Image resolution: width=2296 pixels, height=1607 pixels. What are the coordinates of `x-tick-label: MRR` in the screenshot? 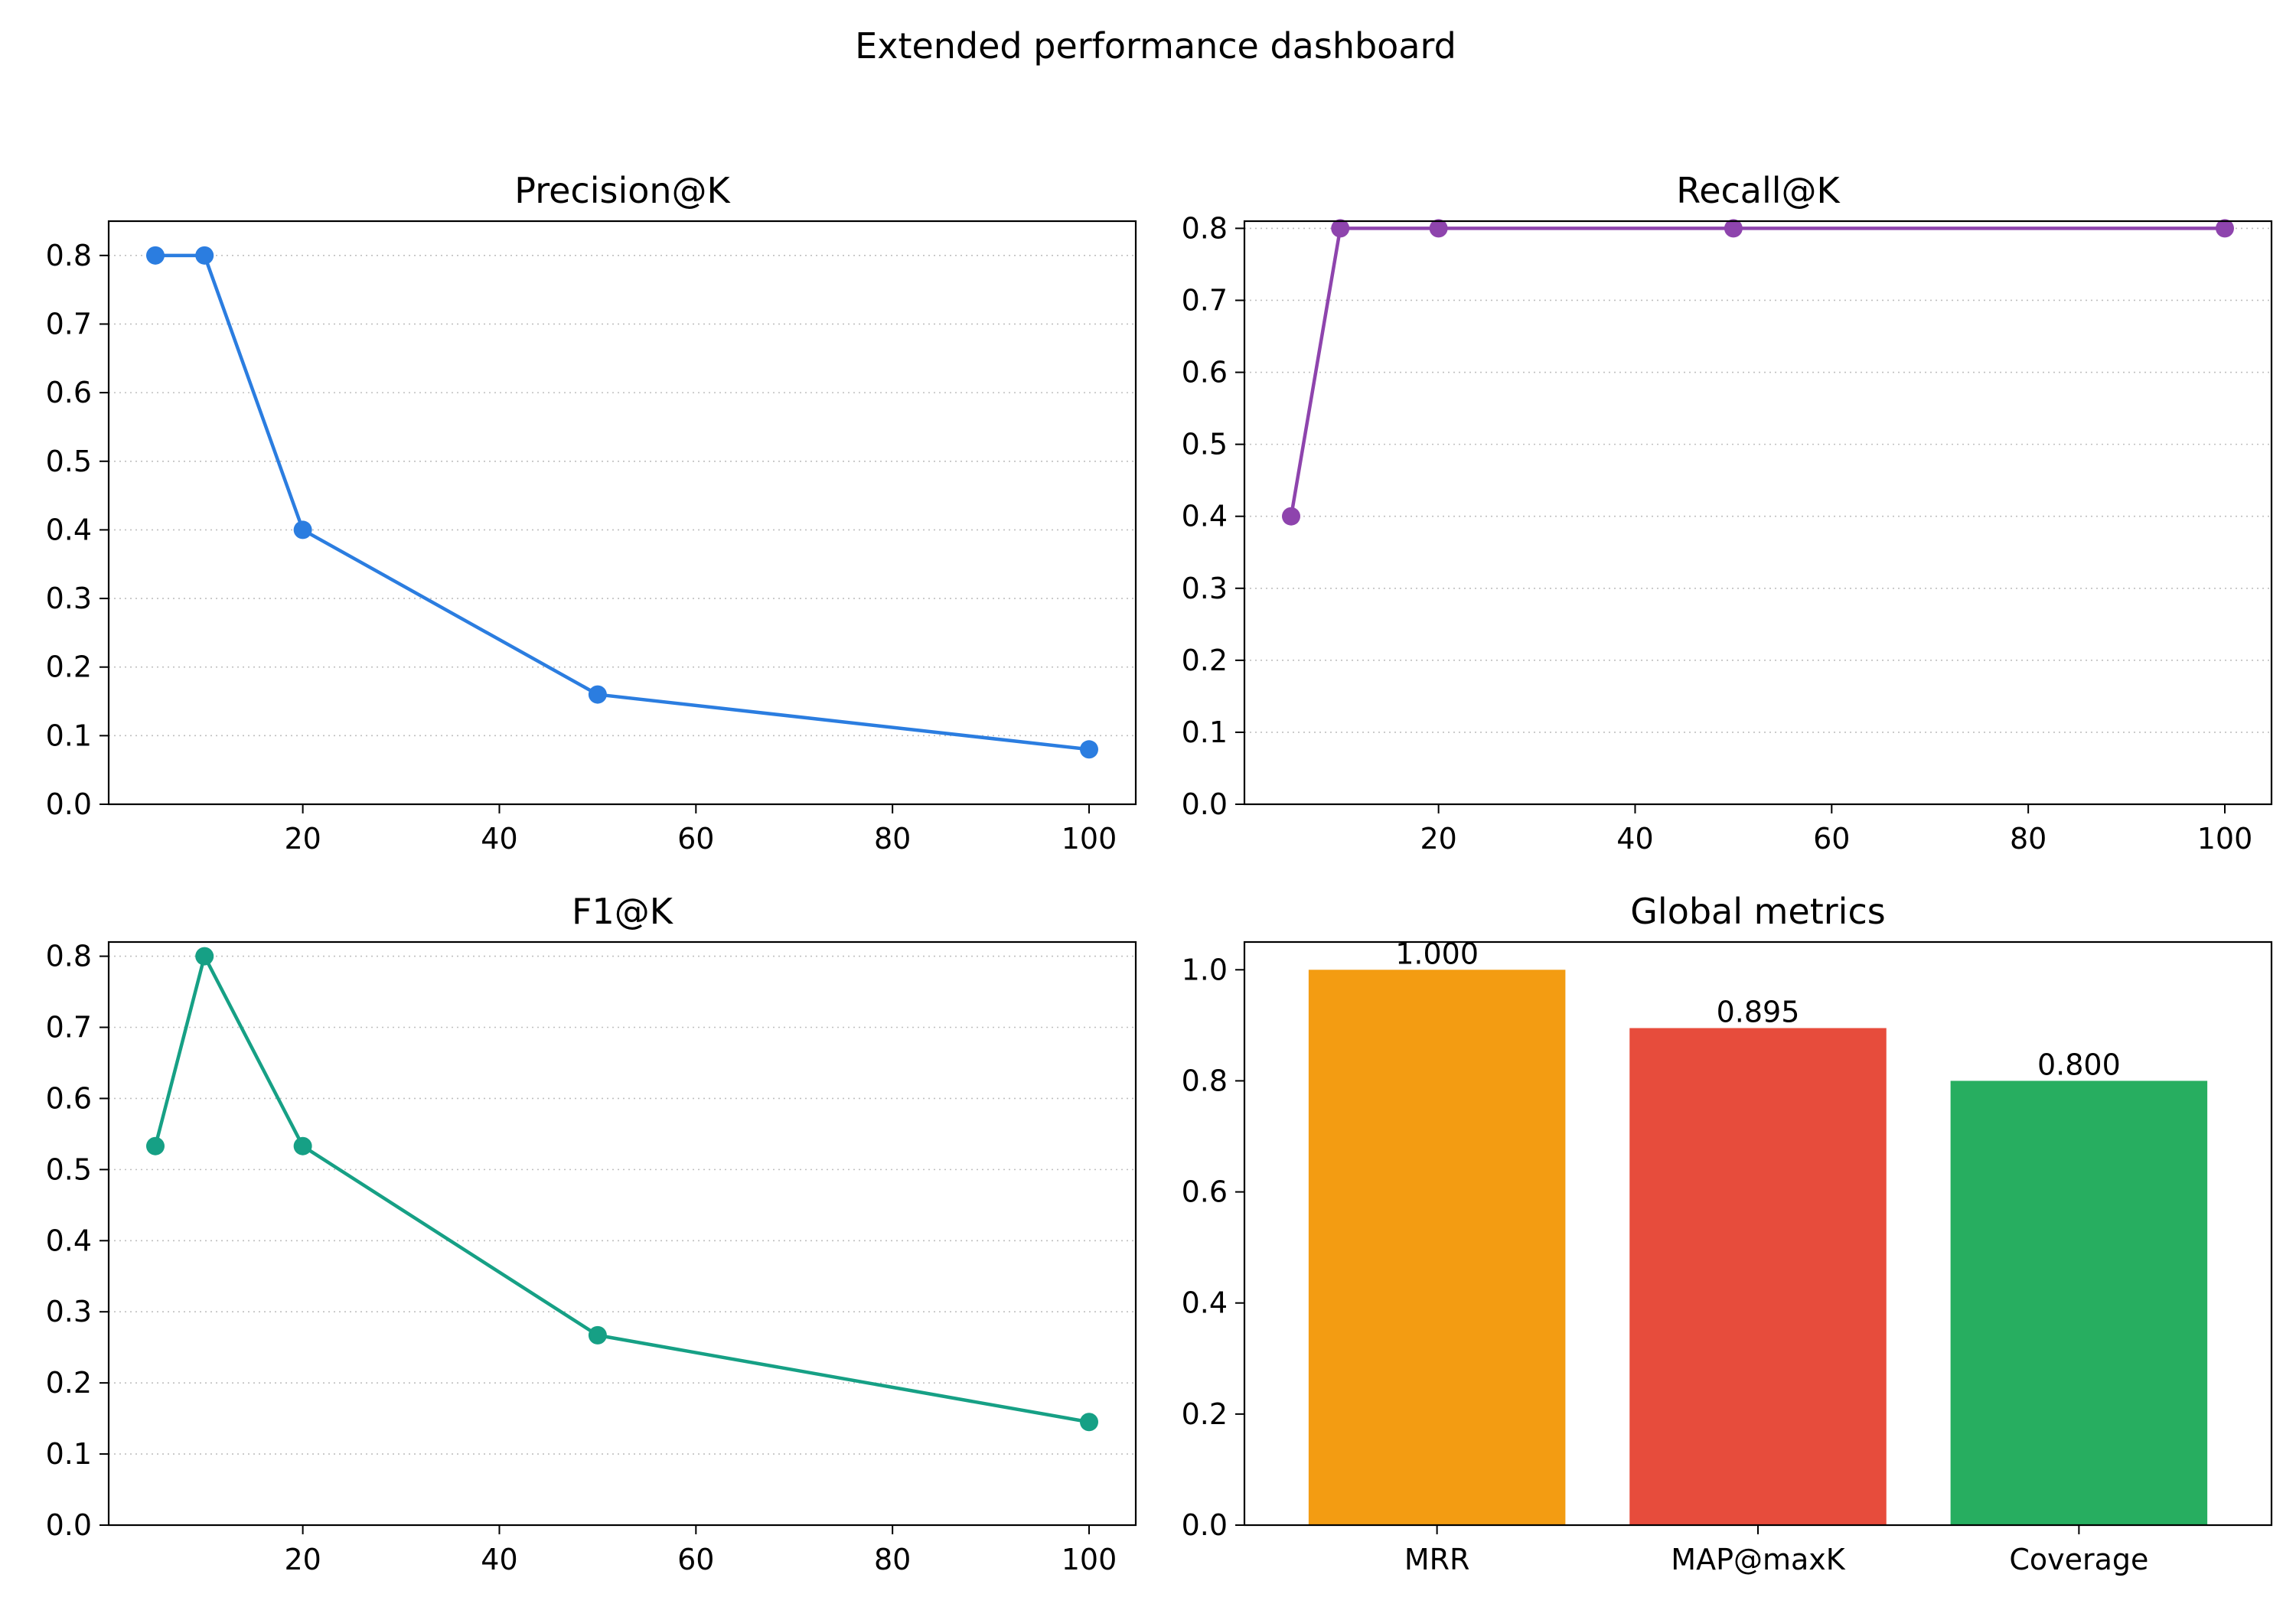 It's located at (1437, 1559).